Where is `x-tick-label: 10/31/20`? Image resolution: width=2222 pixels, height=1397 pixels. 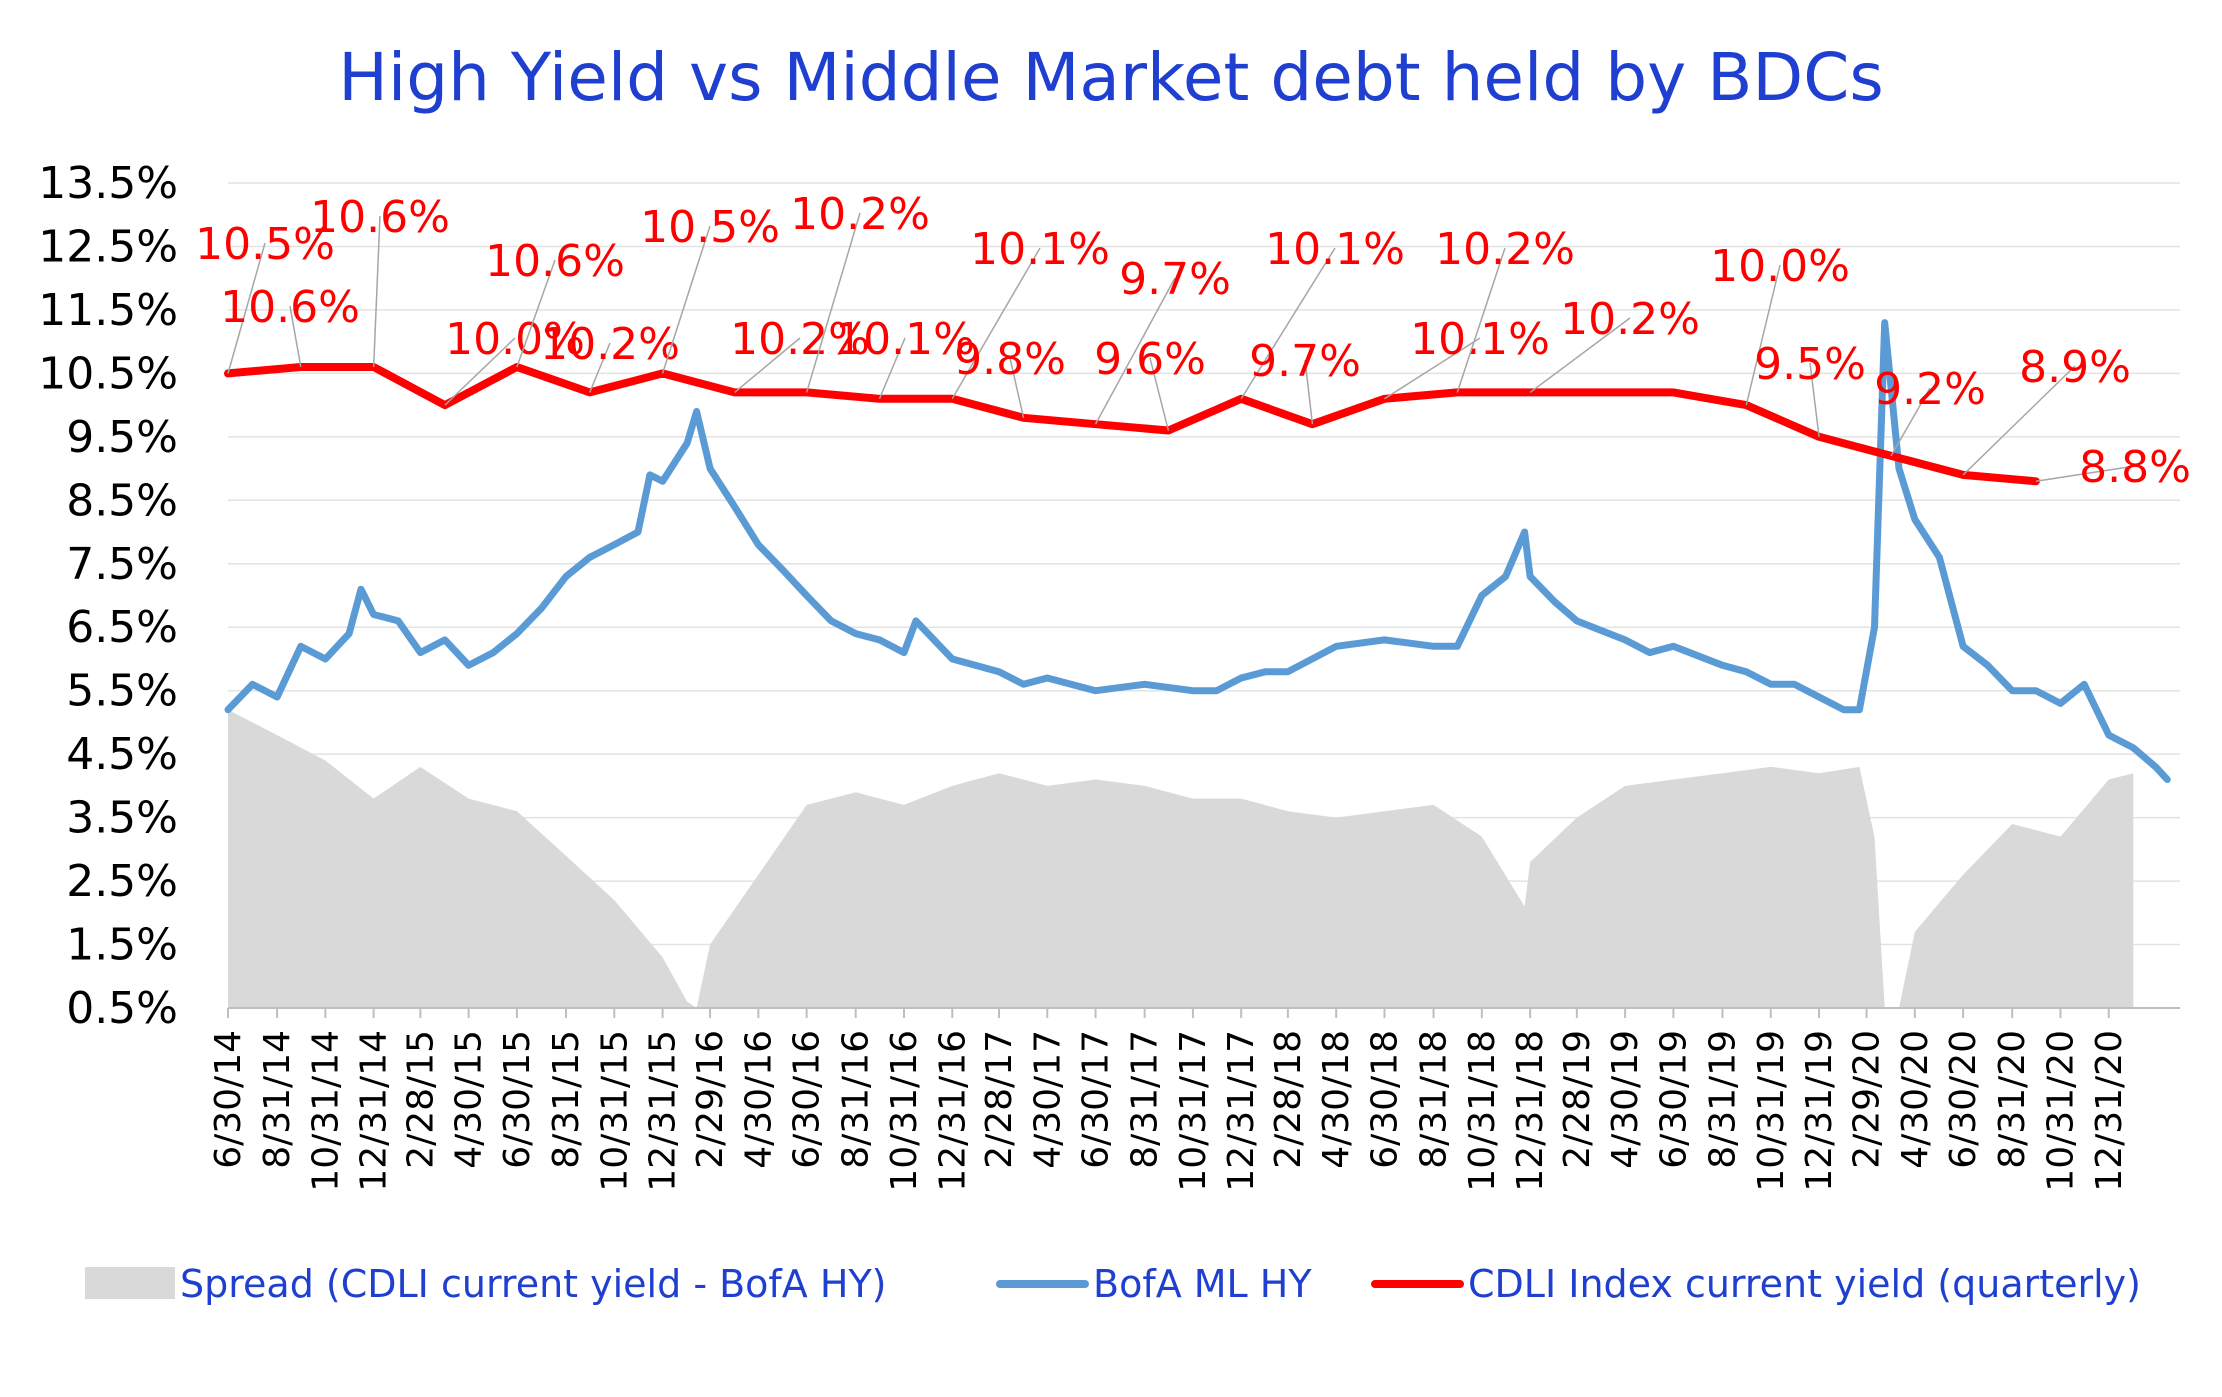 x-tick-label: 10/31/20 is located at coordinates (2060, 1111).